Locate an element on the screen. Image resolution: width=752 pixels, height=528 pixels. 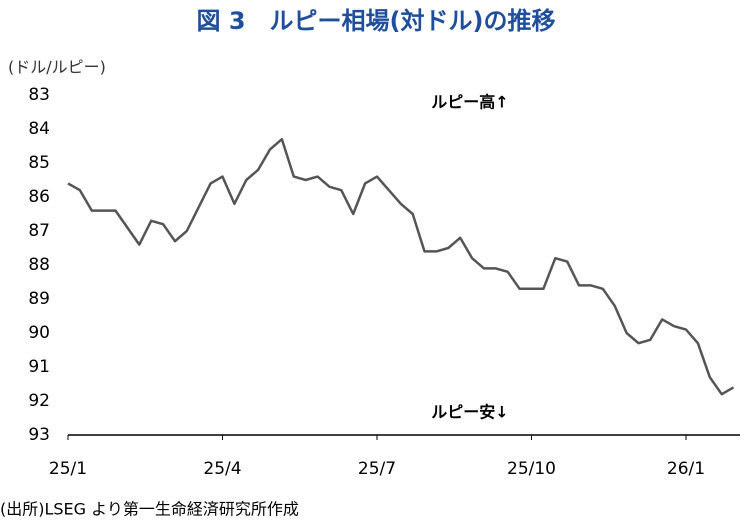
x-tick-label: 26/1 is located at coordinates (686, 469).